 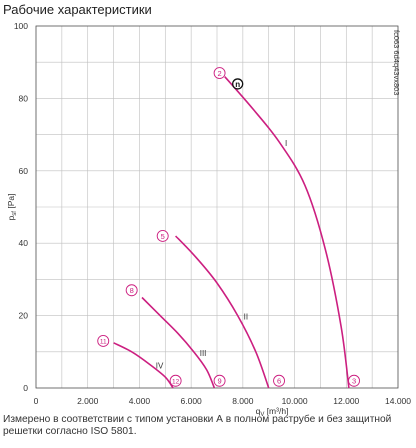 What do you see at coordinates (246, 317) in the screenshot?
I see `series-label-ii: II` at bounding box center [246, 317].